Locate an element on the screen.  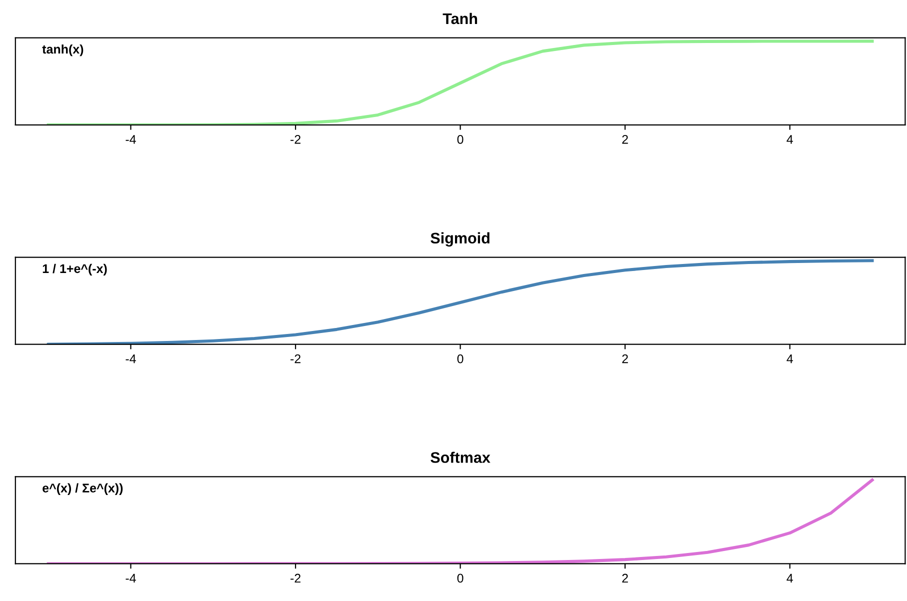
annotation: e^(x) / Σe^(x)) is located at coordinates (82, 489).